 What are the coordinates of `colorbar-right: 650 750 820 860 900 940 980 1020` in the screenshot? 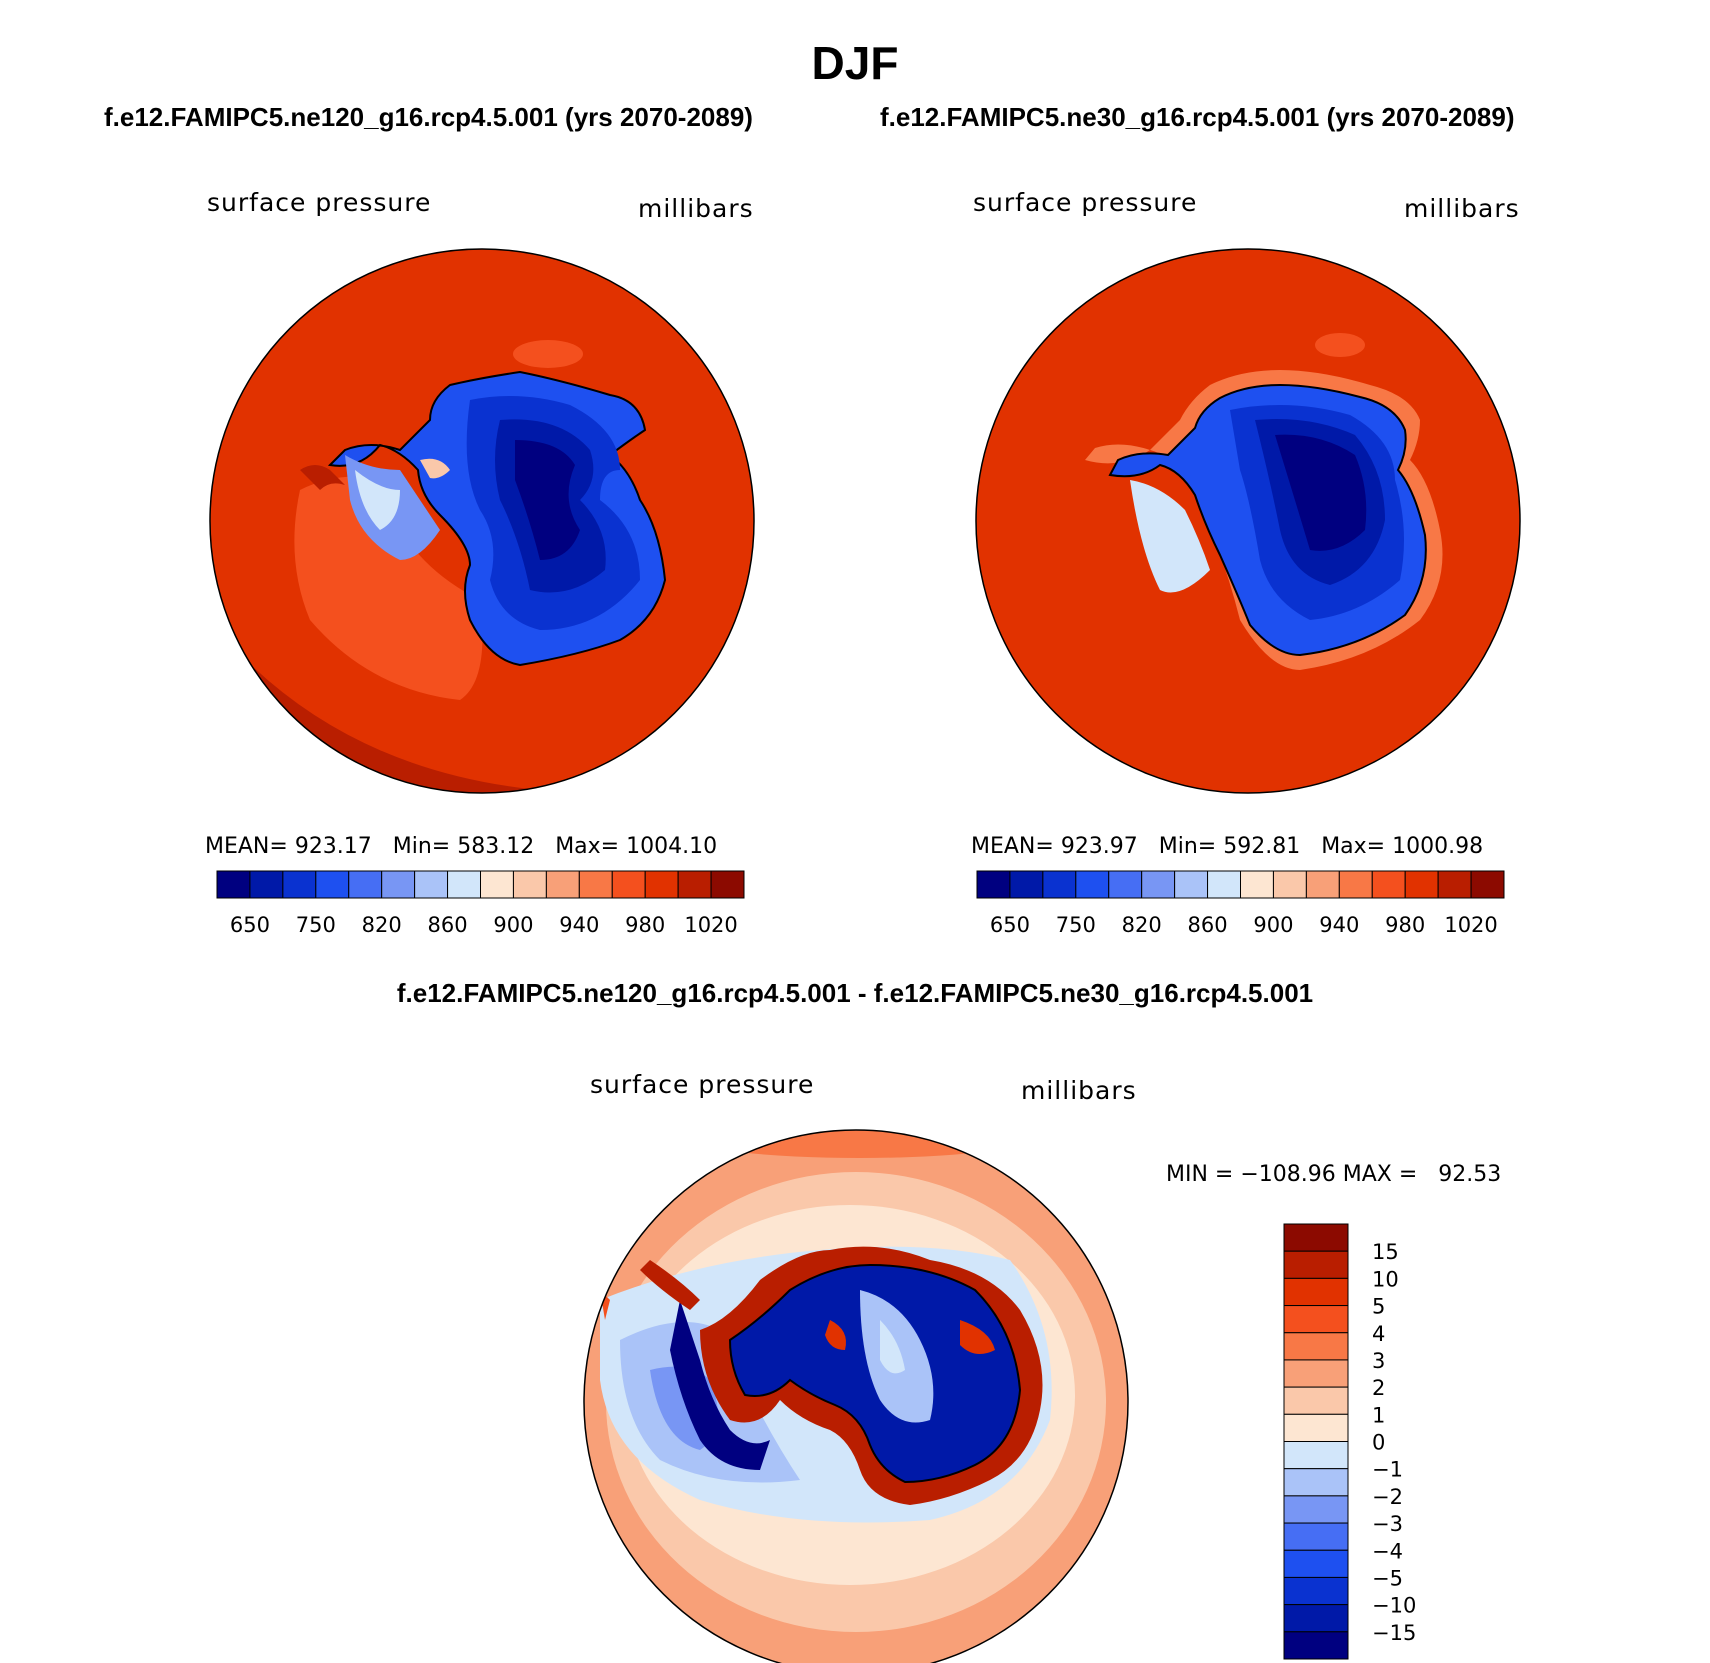 It's located at (1240, 903).